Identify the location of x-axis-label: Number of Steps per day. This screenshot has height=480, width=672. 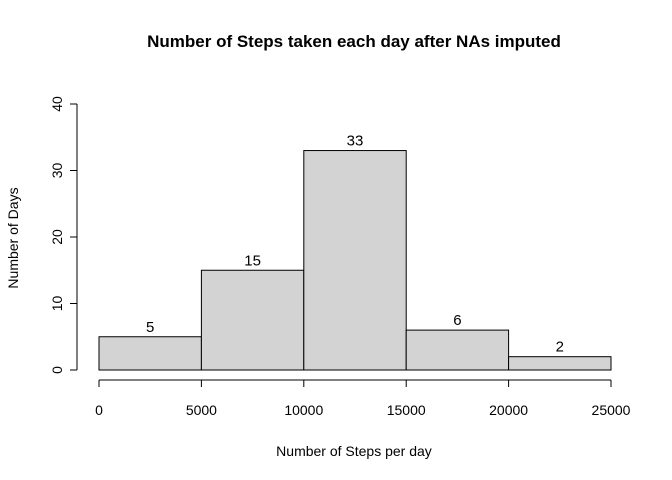
(354, 451).